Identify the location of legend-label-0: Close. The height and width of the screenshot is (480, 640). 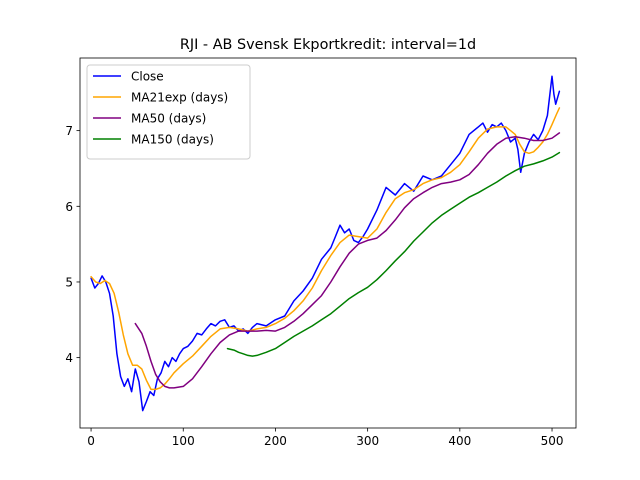
(147, 77).